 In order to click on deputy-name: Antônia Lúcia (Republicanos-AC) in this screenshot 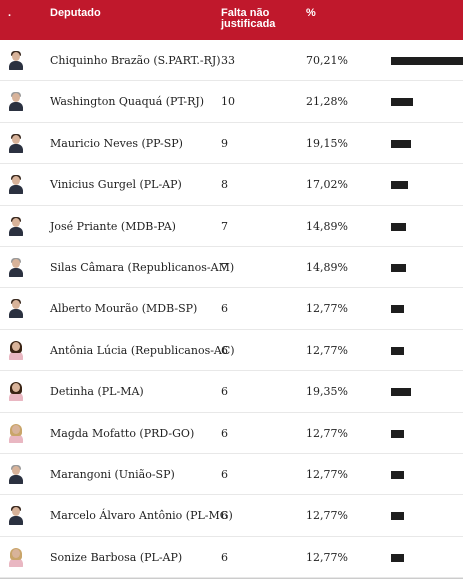, I will do `click(142, 350)`.